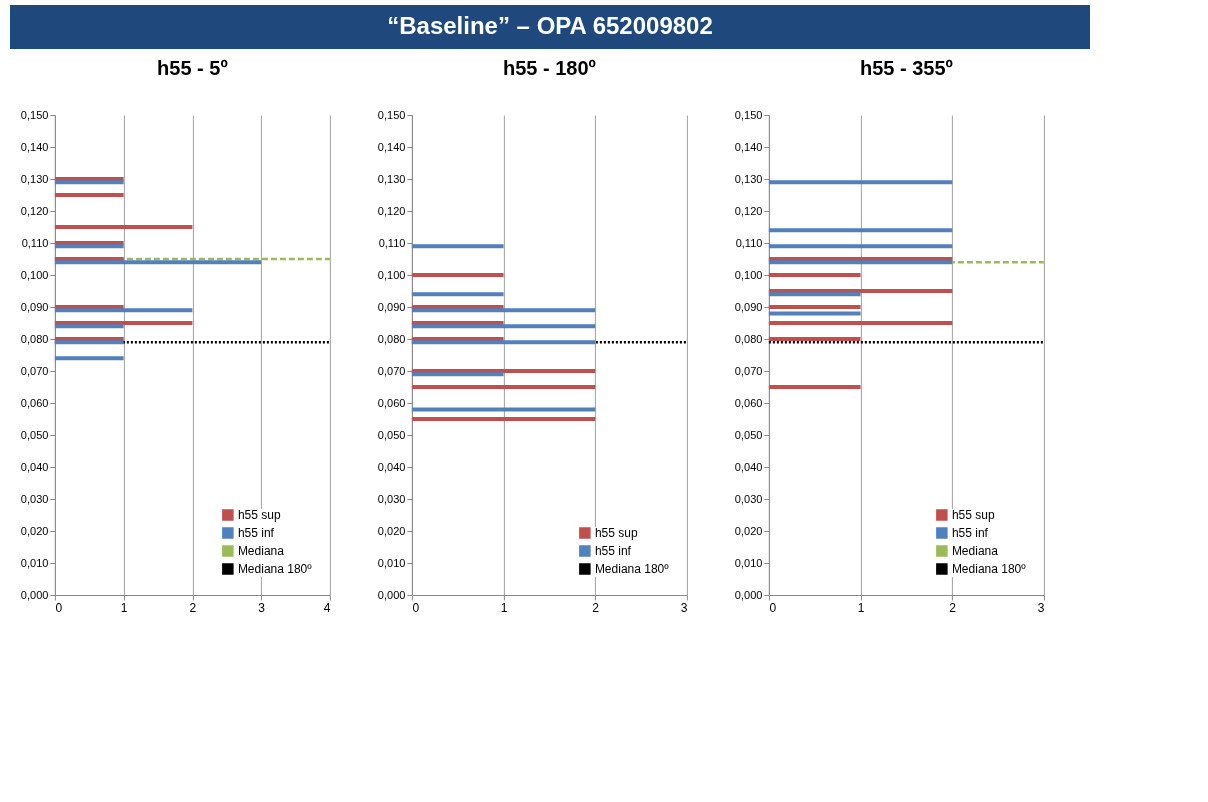  What do you see at coordinates (192, 68) in the screenshot?
I see `chart-title: h55 - 5º` at bounding box center [192, 68].